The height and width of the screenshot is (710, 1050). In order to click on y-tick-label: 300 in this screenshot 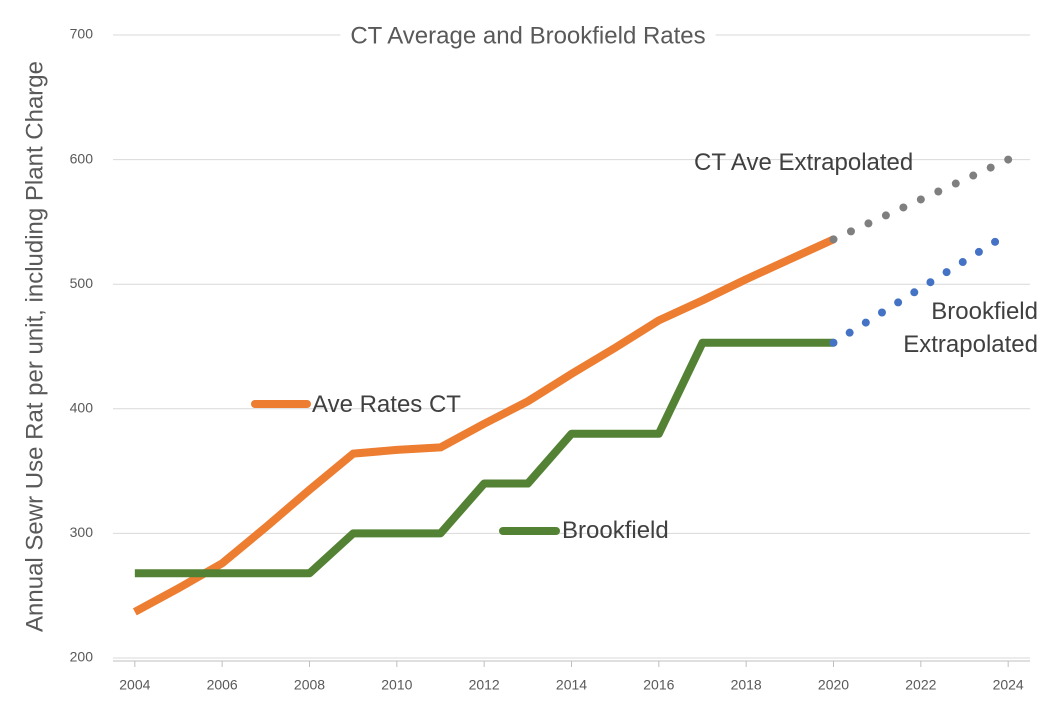, I will do `click(82, 532)`.